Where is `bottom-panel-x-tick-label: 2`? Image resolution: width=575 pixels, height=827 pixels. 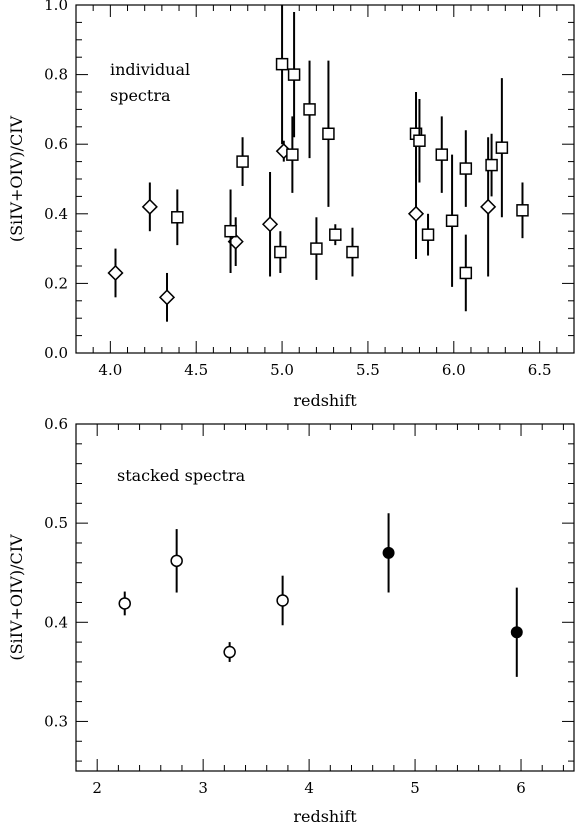 bottom-panel-x-tick-label: 2 is located at coordinates (97, 788).